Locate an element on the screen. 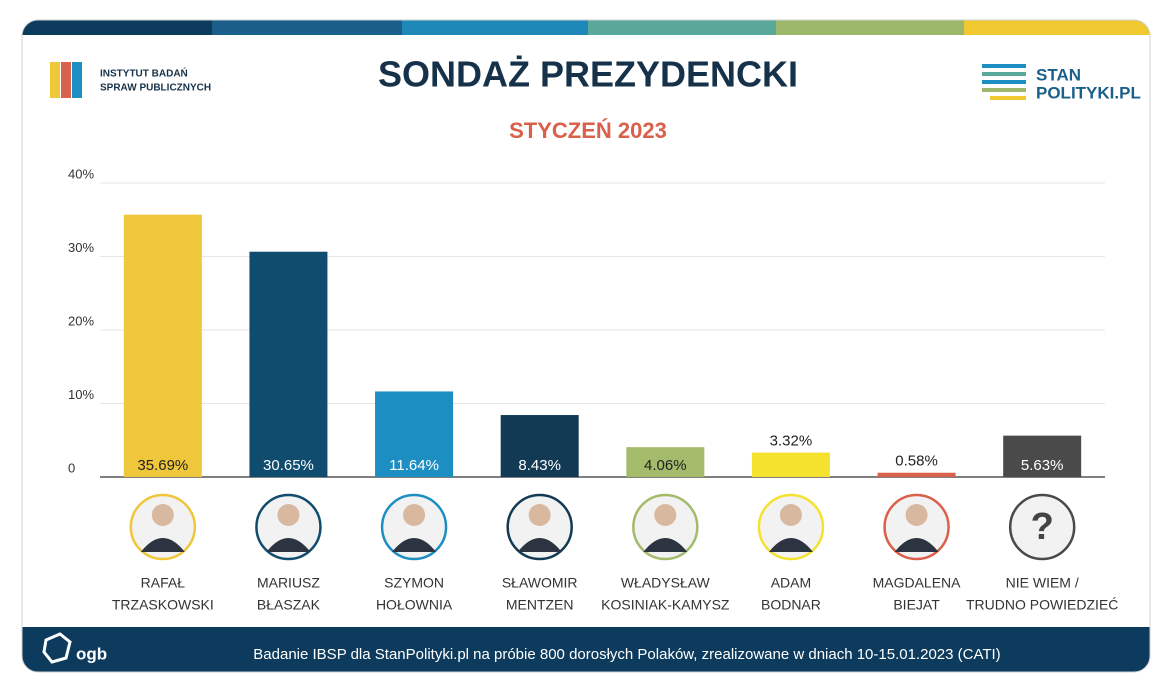 The image size is (1173, 698). avatar-placeholder: ? is located at coordinates (1042, 527).